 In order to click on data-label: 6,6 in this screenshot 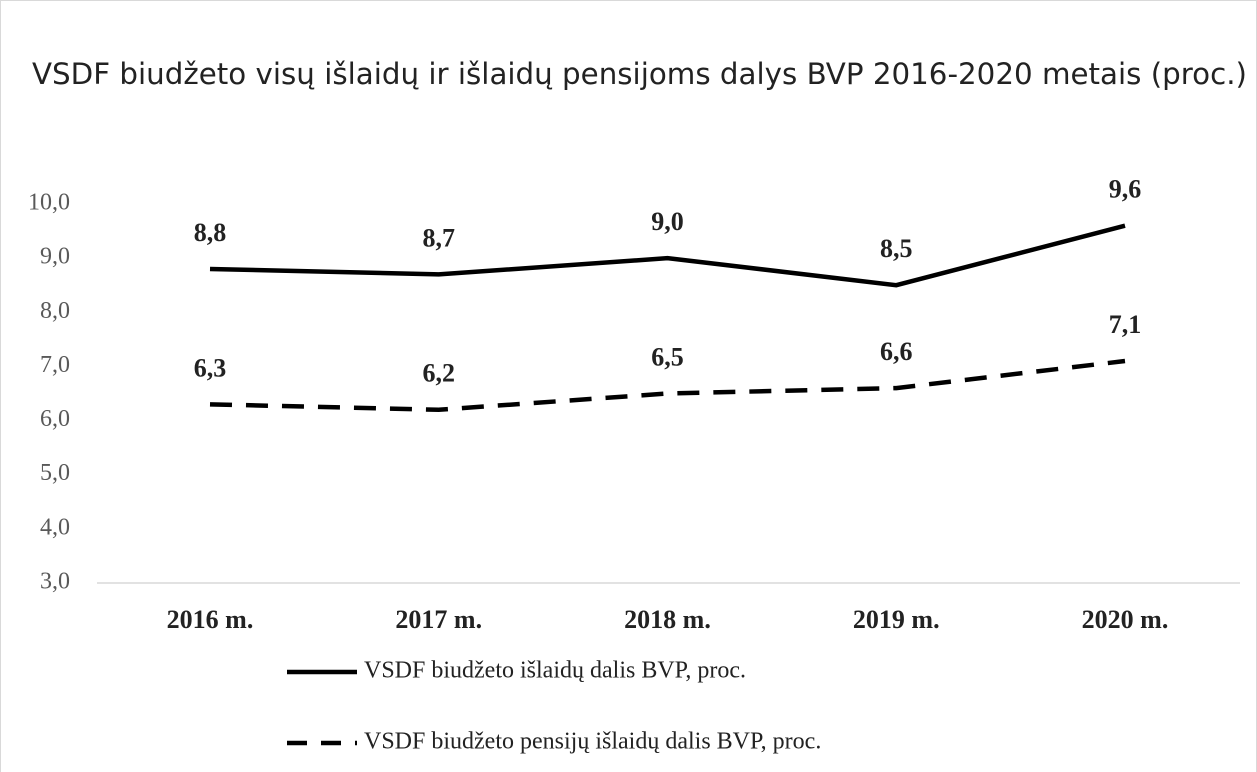, I will do `click(896, 351)`.